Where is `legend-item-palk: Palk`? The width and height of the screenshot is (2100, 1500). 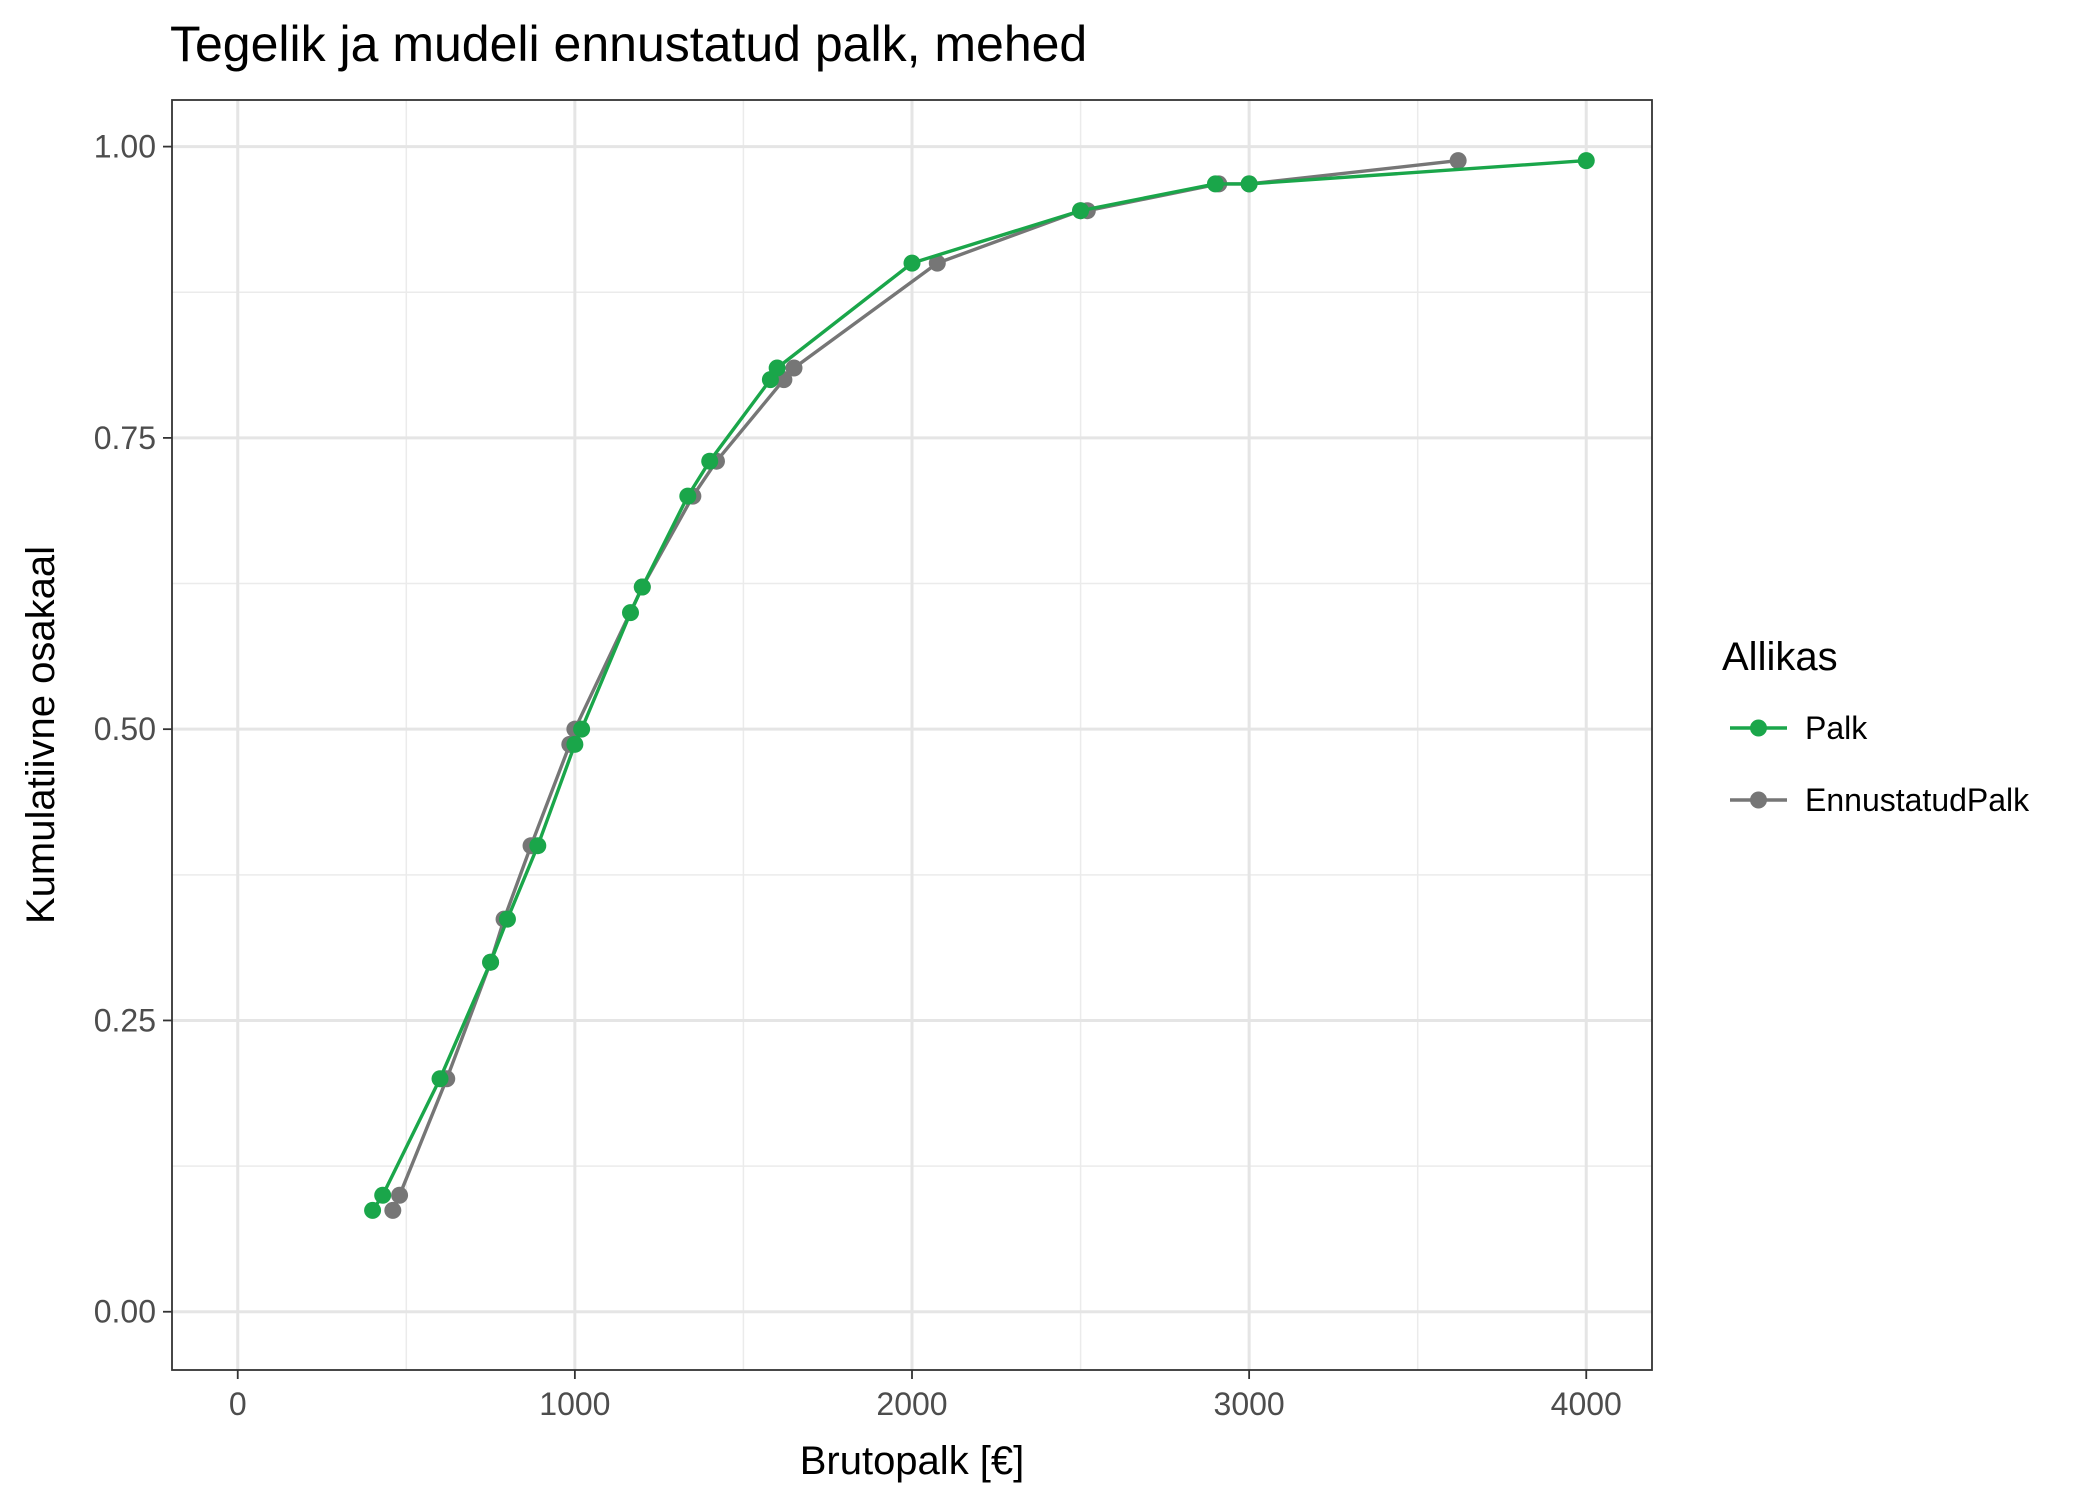
legend-item-palk: Palk is located at coordinates (1799, 728).